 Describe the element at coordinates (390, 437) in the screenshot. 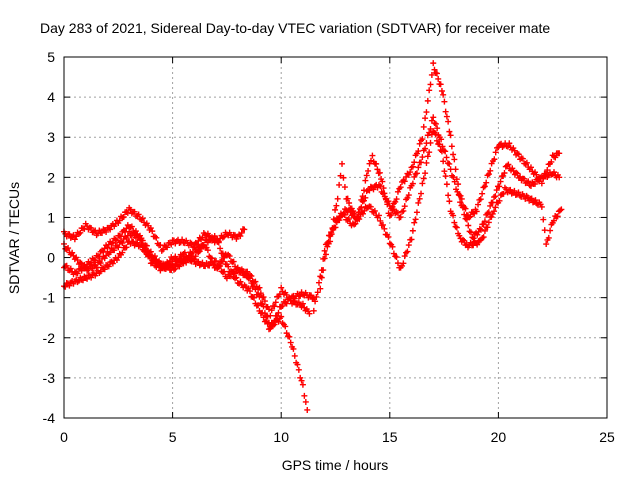

I see `x-tick-label: 15` at that location.